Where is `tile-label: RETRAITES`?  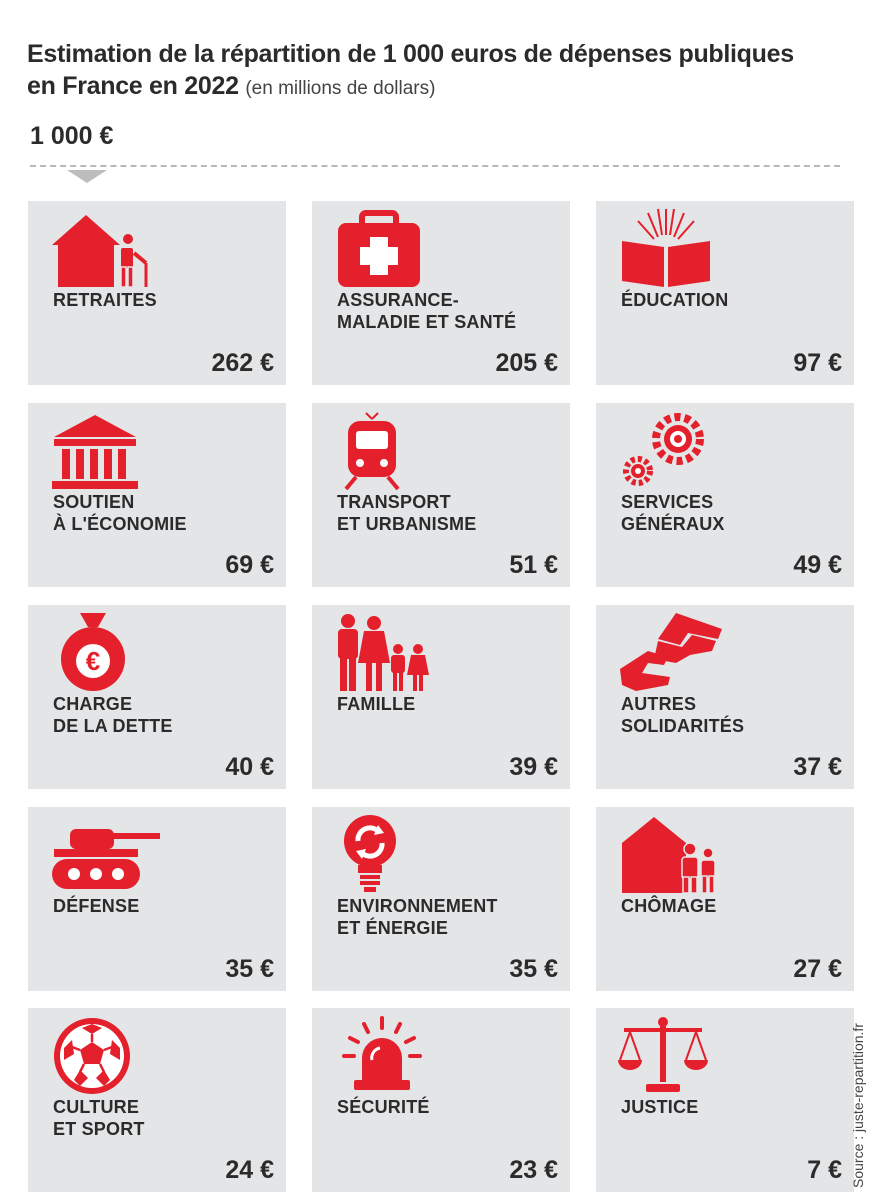
tile-label: RETRAITES is located at coordinates (105, 300).